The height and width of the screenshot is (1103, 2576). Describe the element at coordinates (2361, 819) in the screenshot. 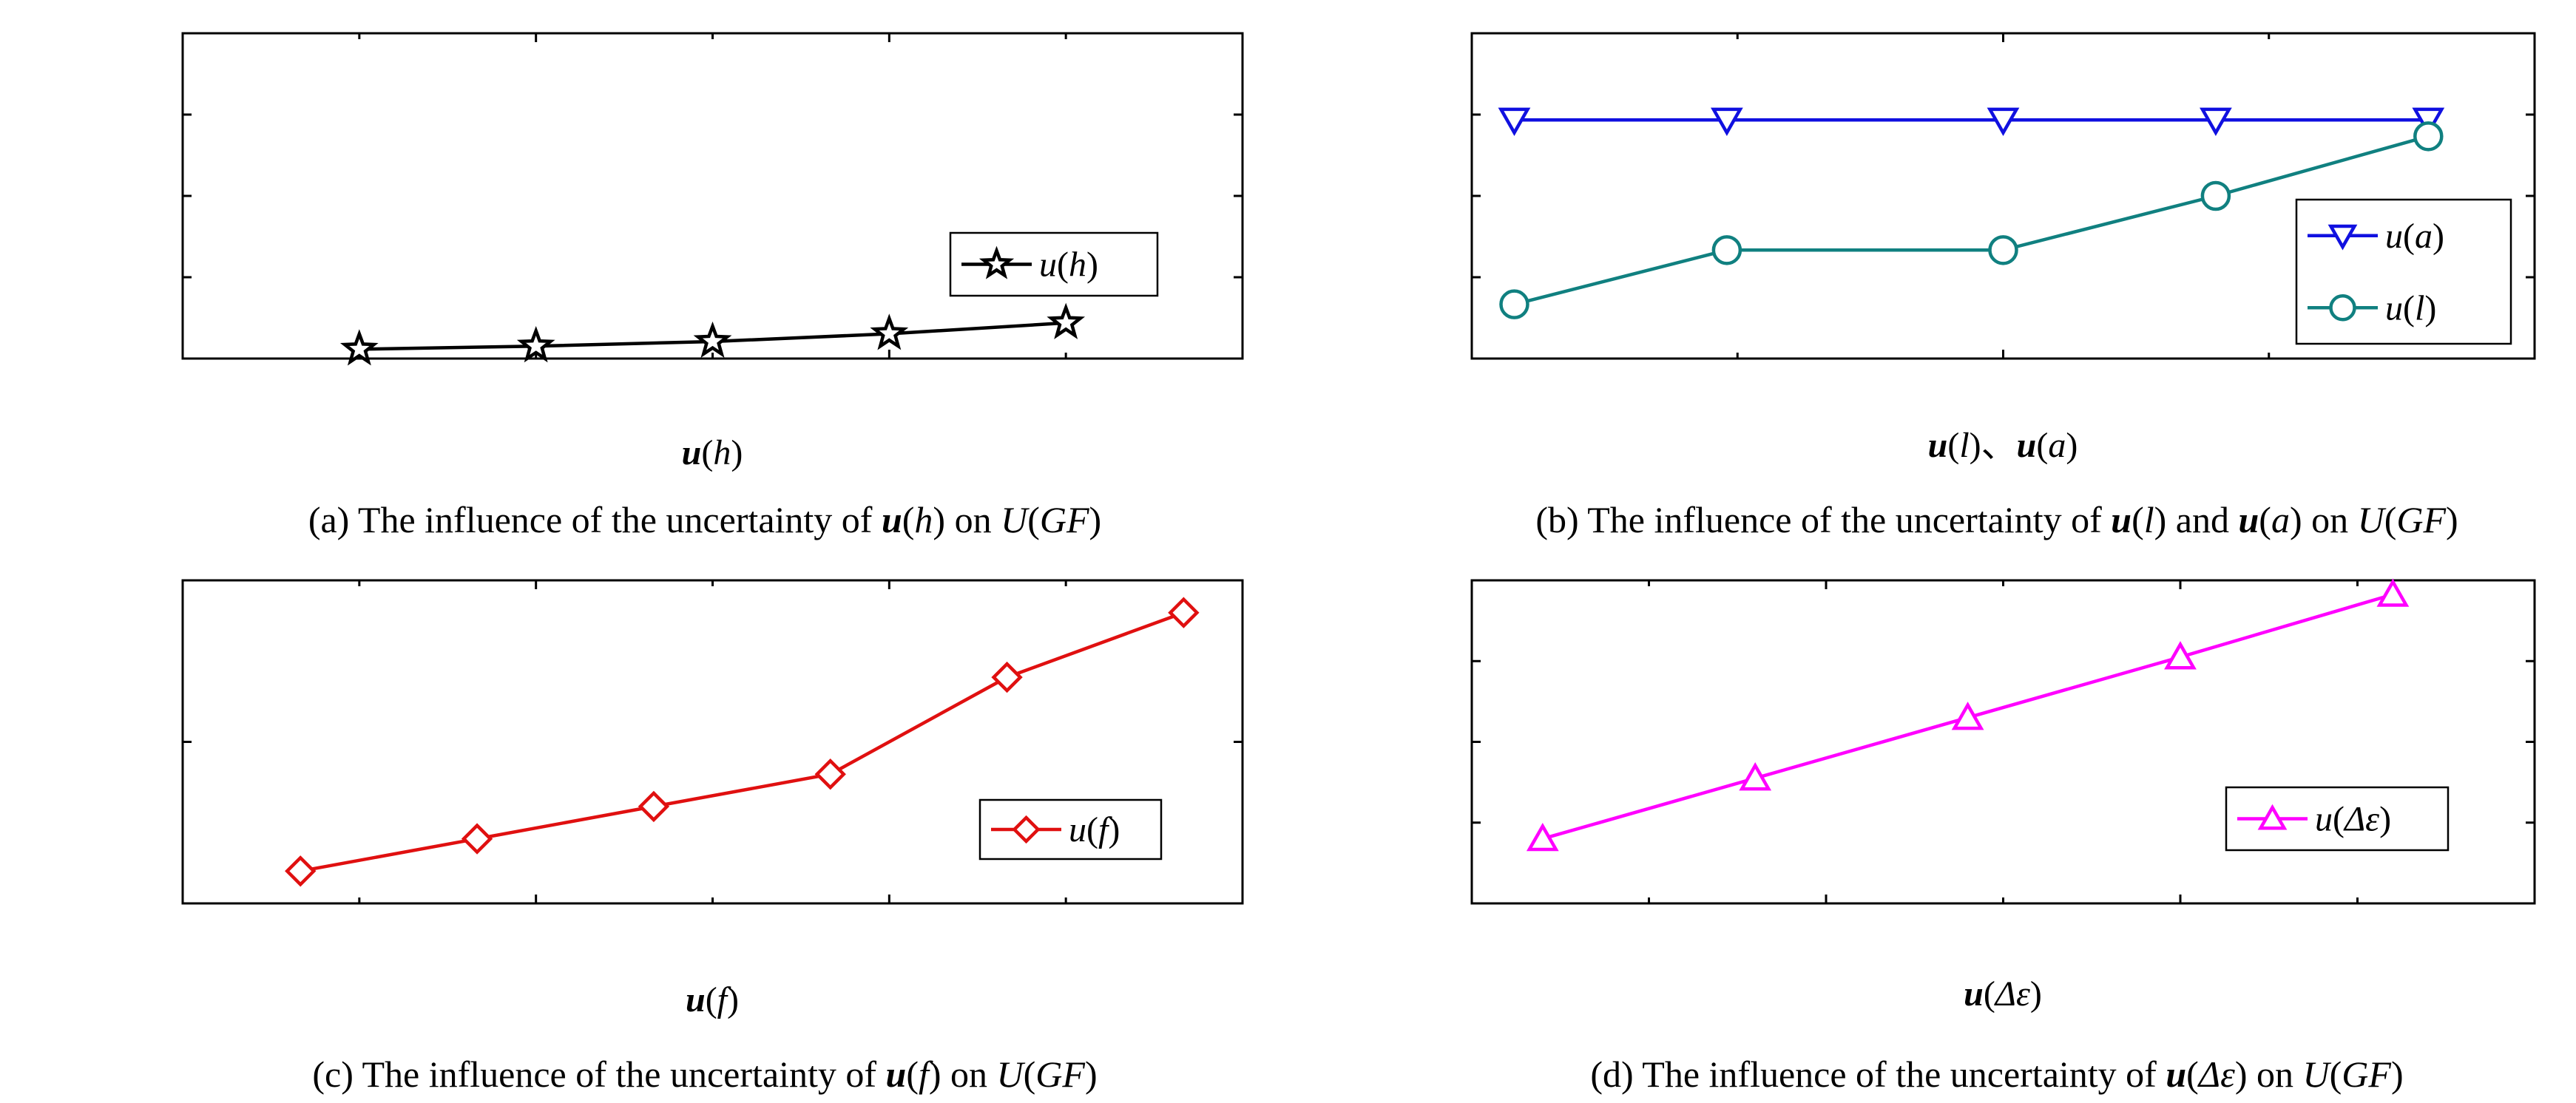

I see `legend-label-part: Δε` at that location.